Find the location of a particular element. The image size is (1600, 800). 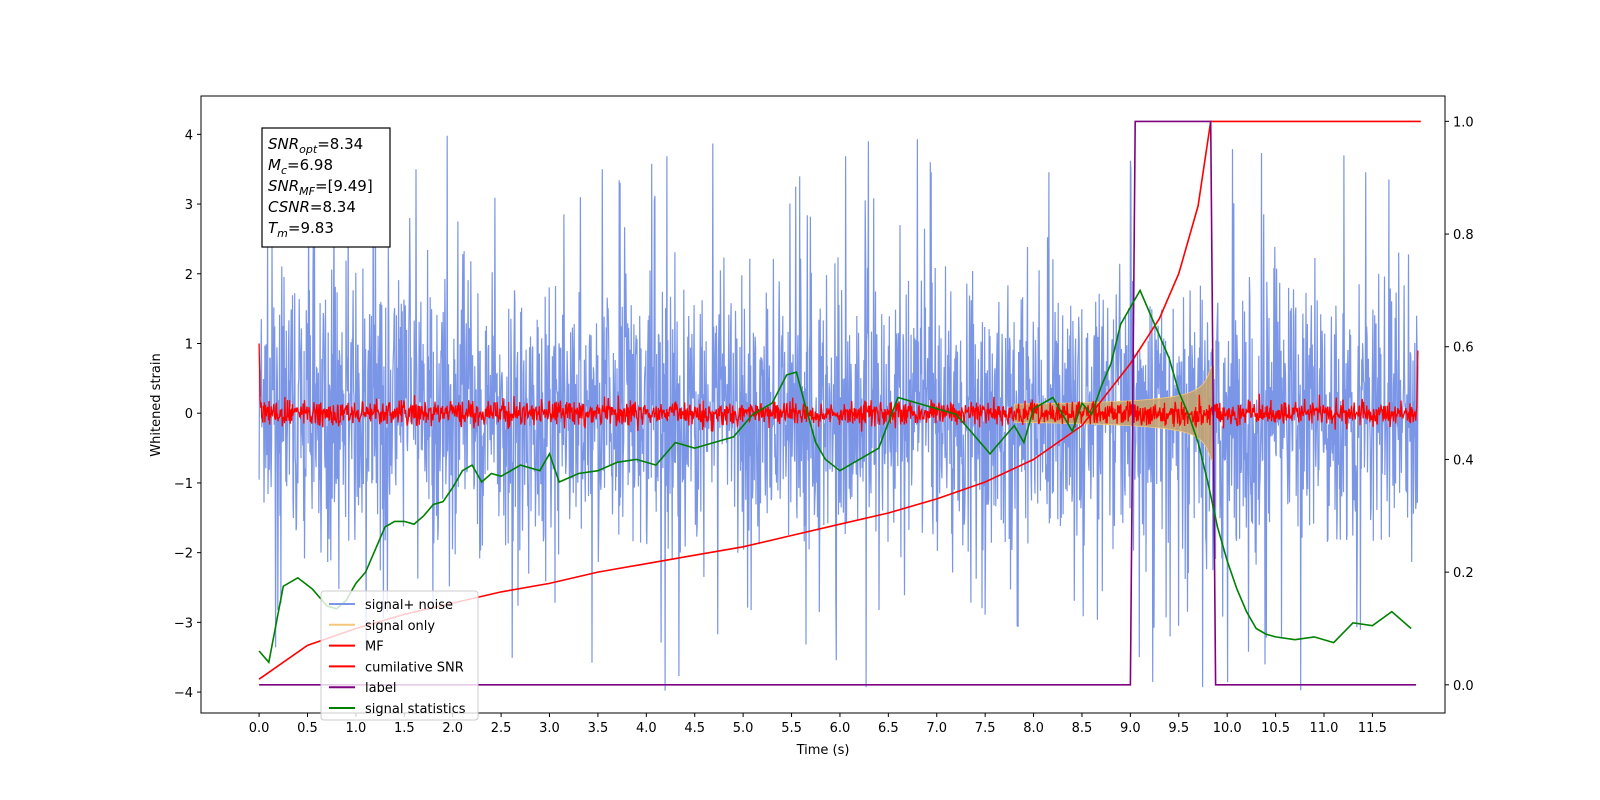

stats-line: Mc=6.98 is located at coordinates (300, 166).